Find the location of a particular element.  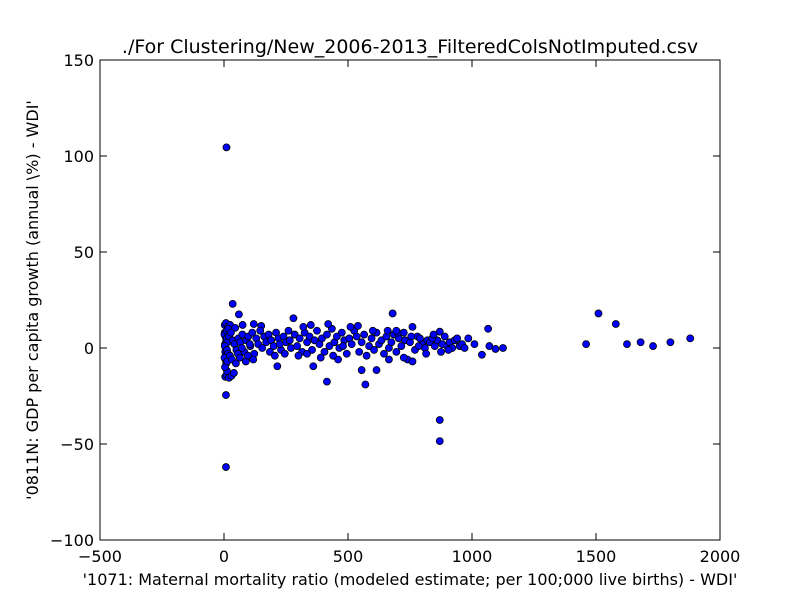

y-tick-label: 150 is located at coordinates (78, 60).